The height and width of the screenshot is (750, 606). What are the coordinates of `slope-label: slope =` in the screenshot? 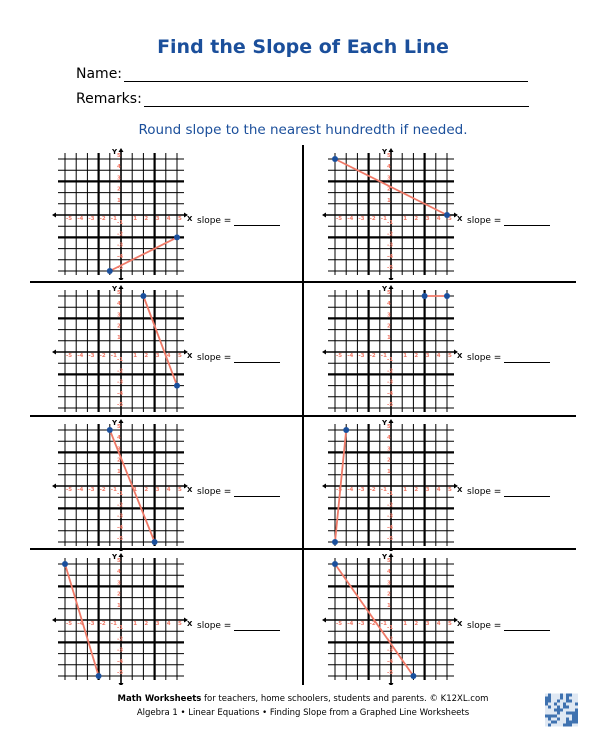 It's located at (484, 358).